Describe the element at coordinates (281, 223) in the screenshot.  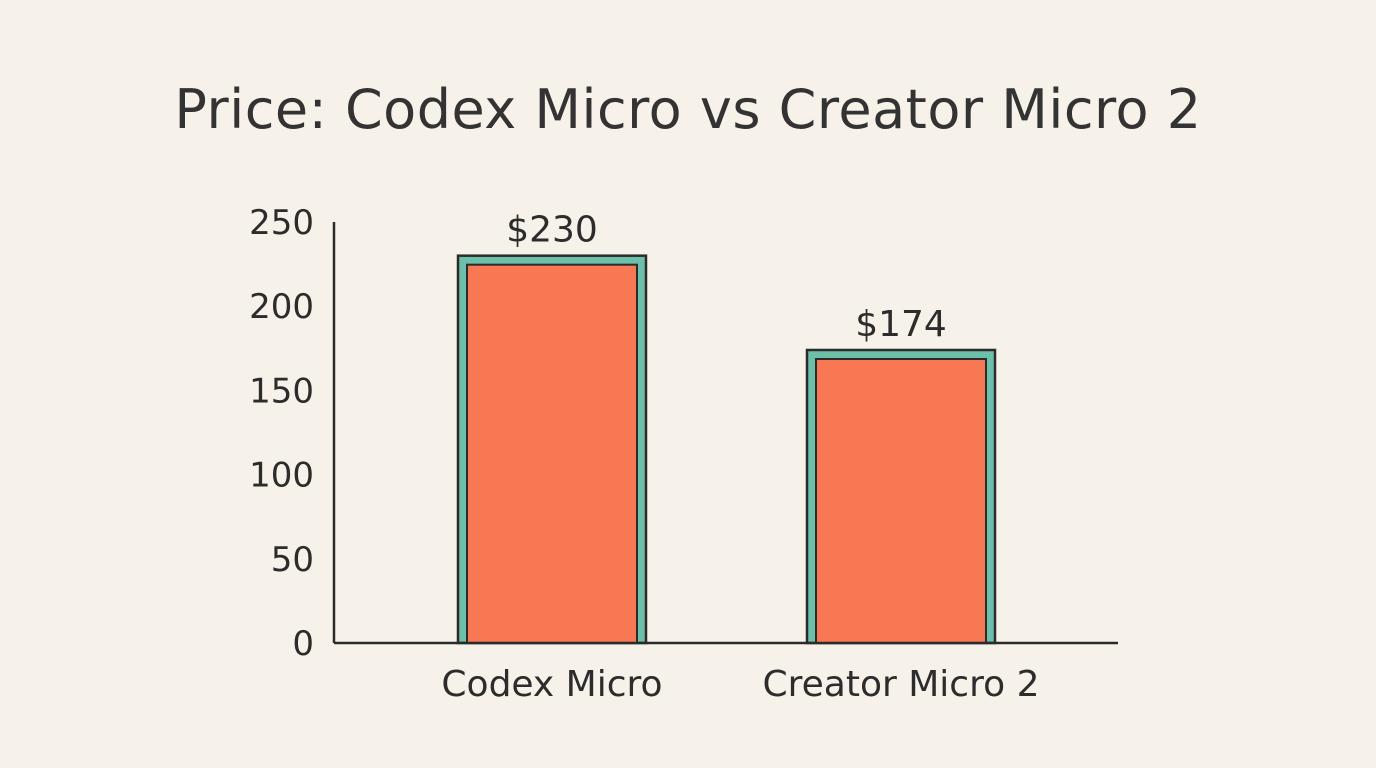
I see `y-tick-label: 250` at that location.